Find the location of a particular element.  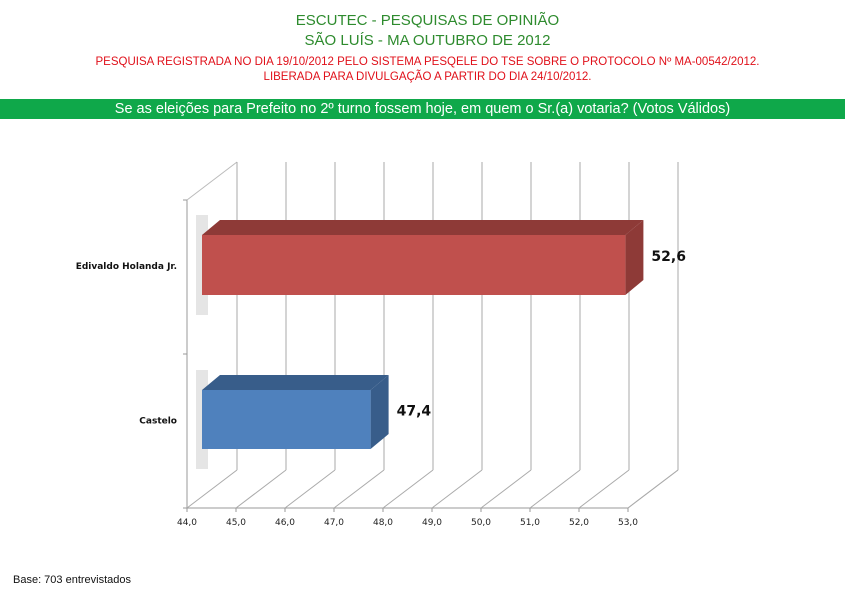

sample-base: Base: 703 entrevistados is located at coordinates (72, 580).